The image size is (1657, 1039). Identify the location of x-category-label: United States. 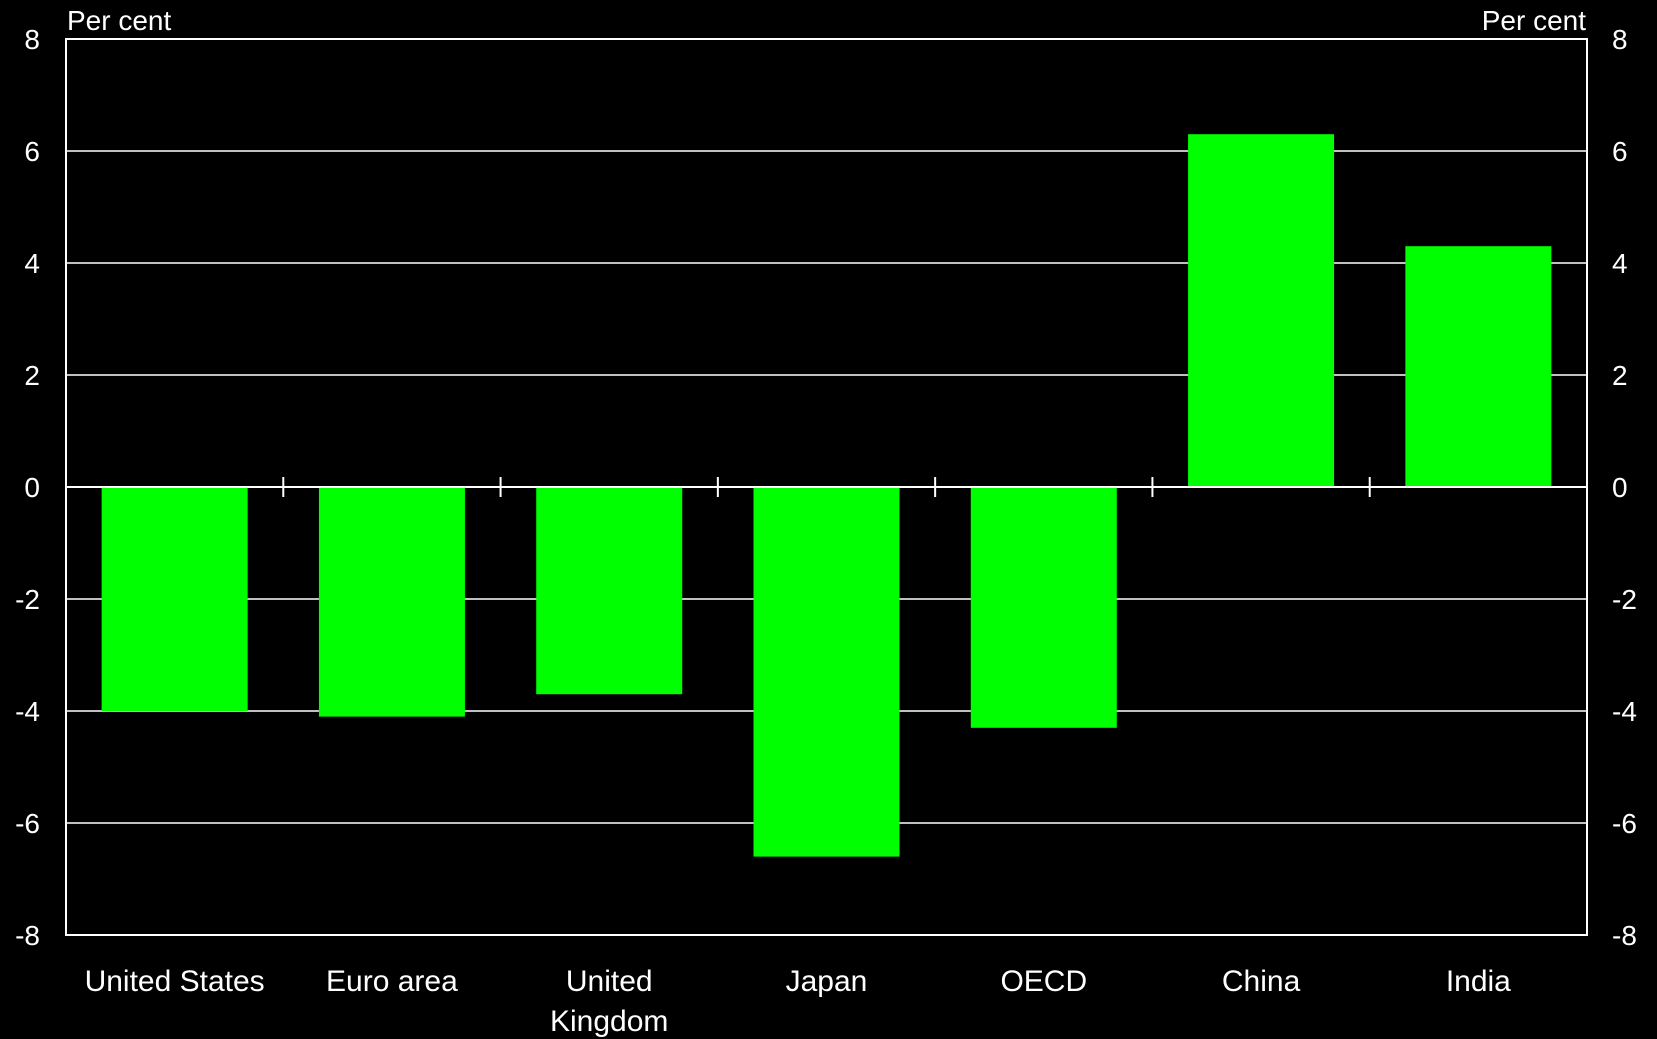
(175, 981).